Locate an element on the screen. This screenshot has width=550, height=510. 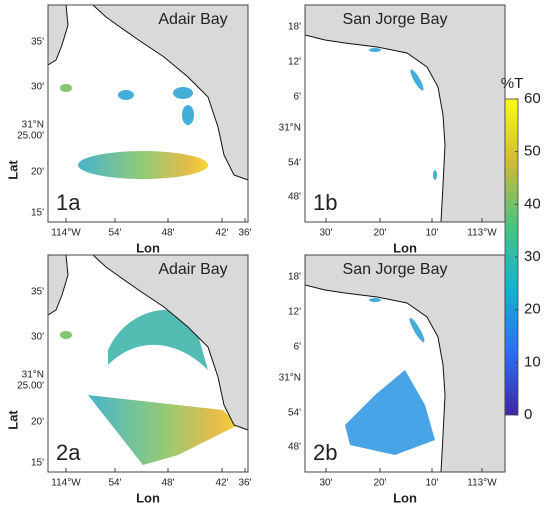
colorbar-tick-label: 30 is located at coordinates (532, 256).